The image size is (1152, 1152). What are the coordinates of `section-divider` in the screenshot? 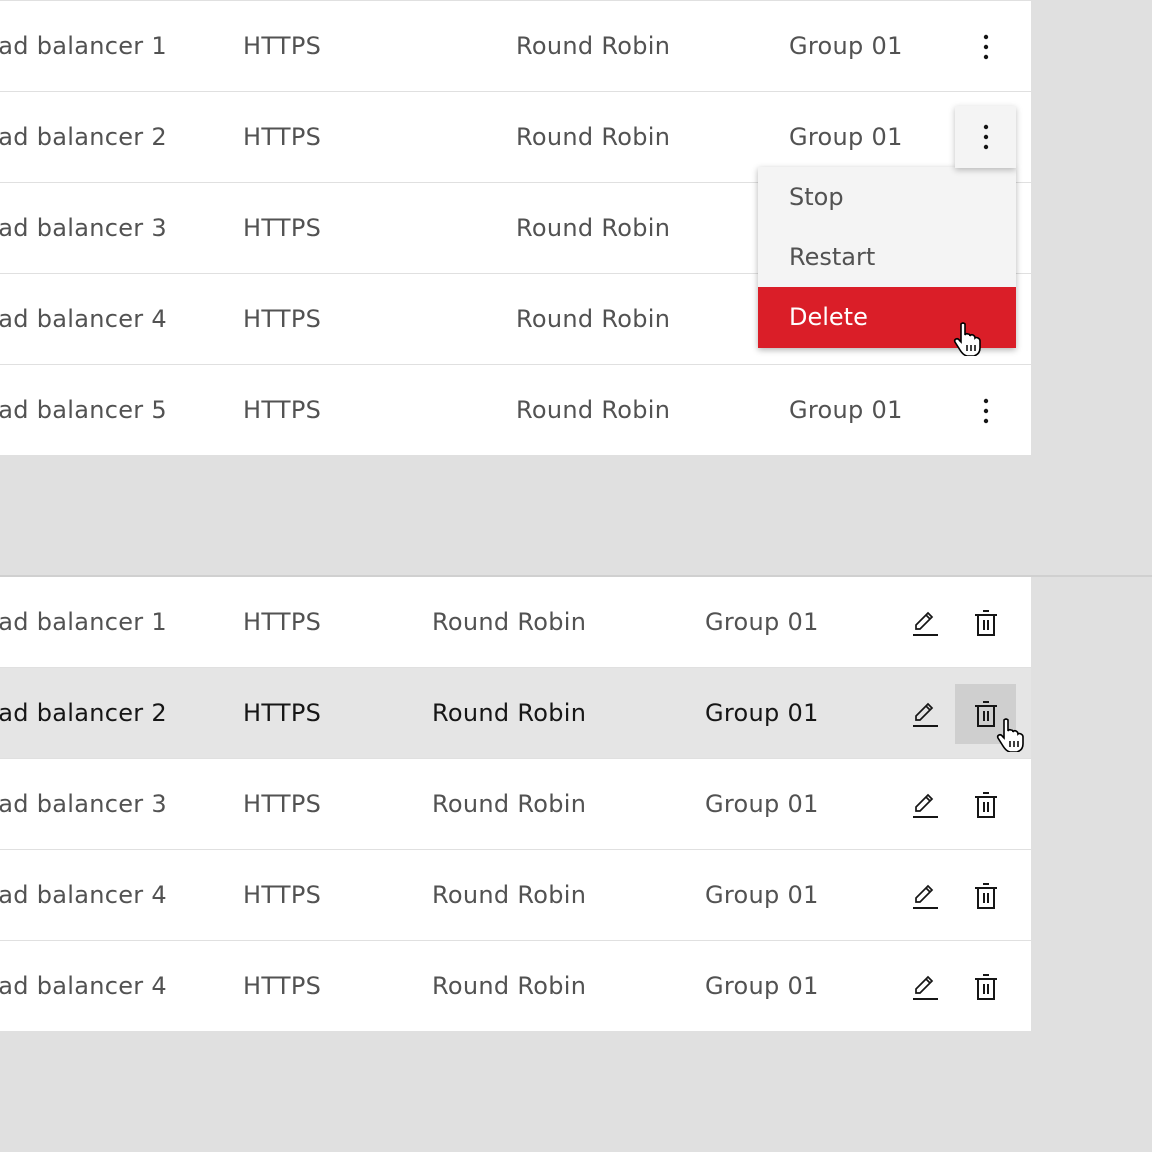 It's located at (576, 576).